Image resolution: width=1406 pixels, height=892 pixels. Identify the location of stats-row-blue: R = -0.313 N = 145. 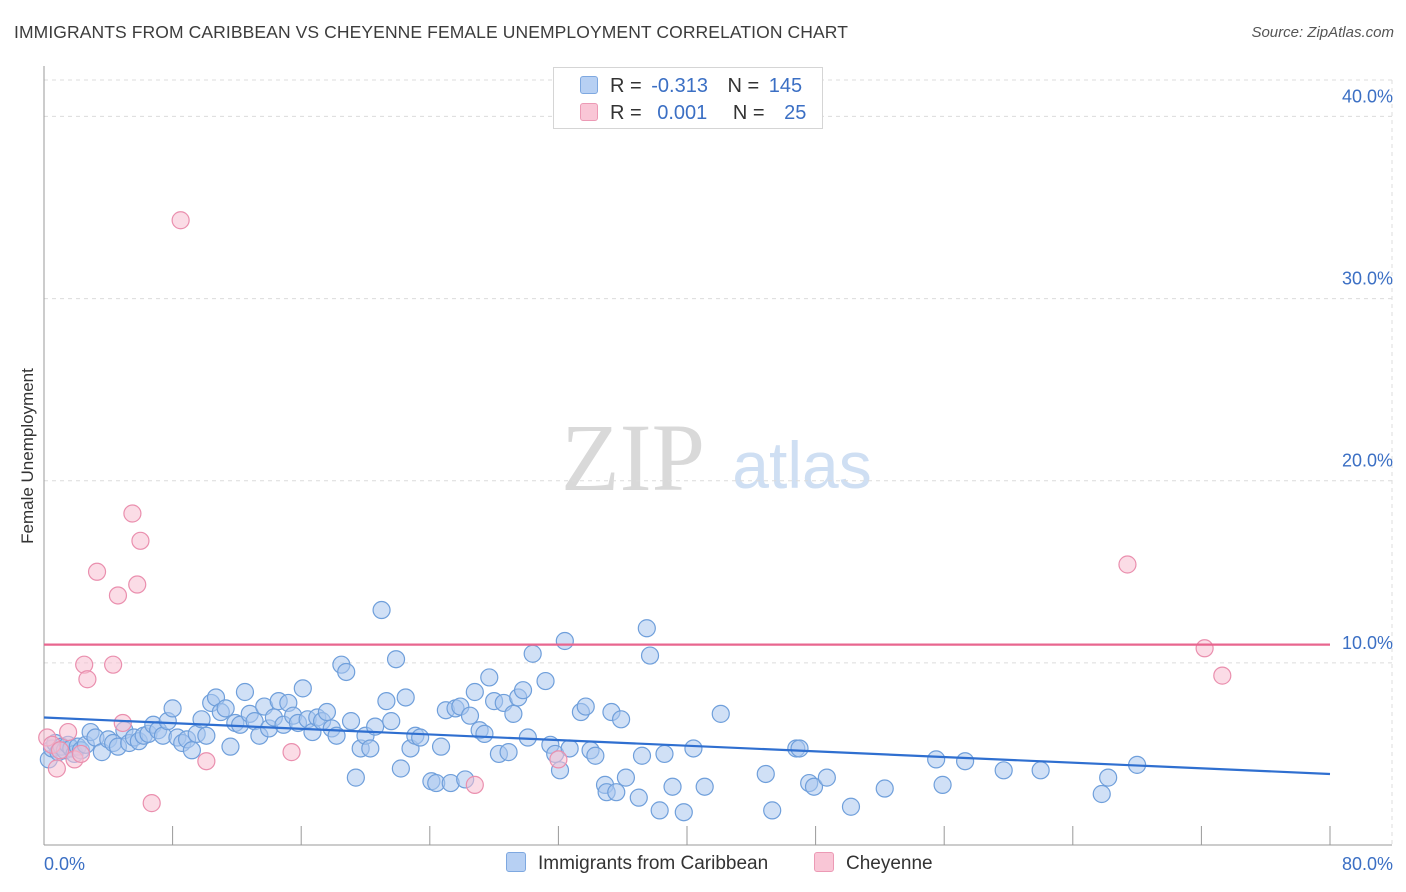
(691, 88).